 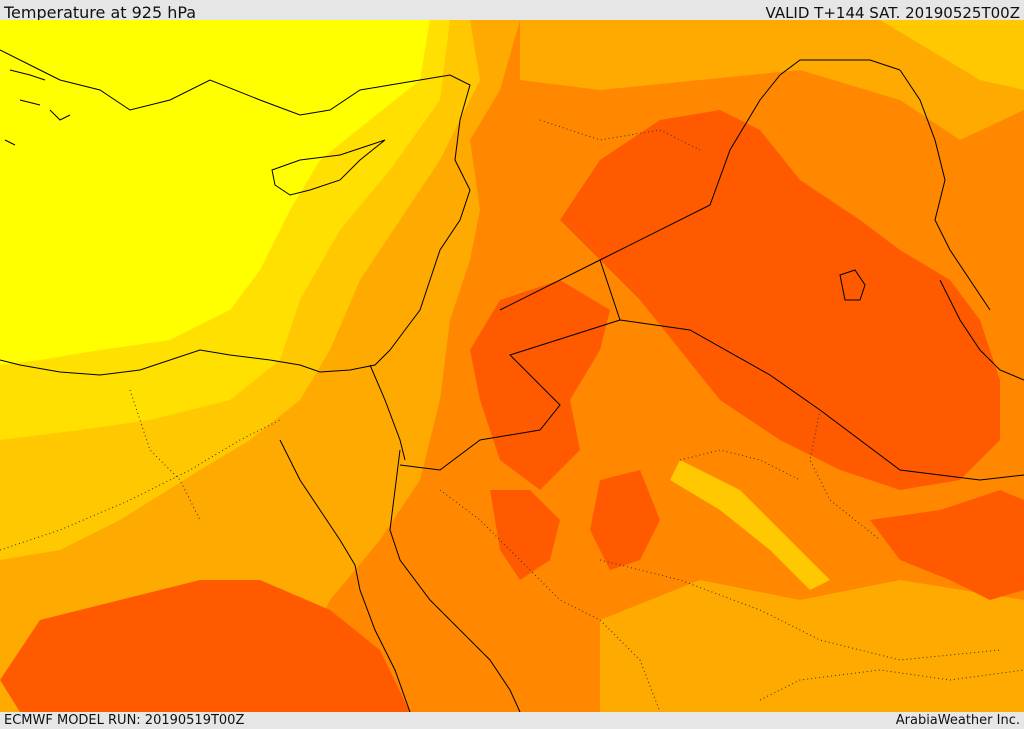 What do you see at coordinates (892, 13) in the screenshot?
I see `valid-time-label: VALID T+144 SAT. 20190525T00Z` at bounding box center [892, 13].